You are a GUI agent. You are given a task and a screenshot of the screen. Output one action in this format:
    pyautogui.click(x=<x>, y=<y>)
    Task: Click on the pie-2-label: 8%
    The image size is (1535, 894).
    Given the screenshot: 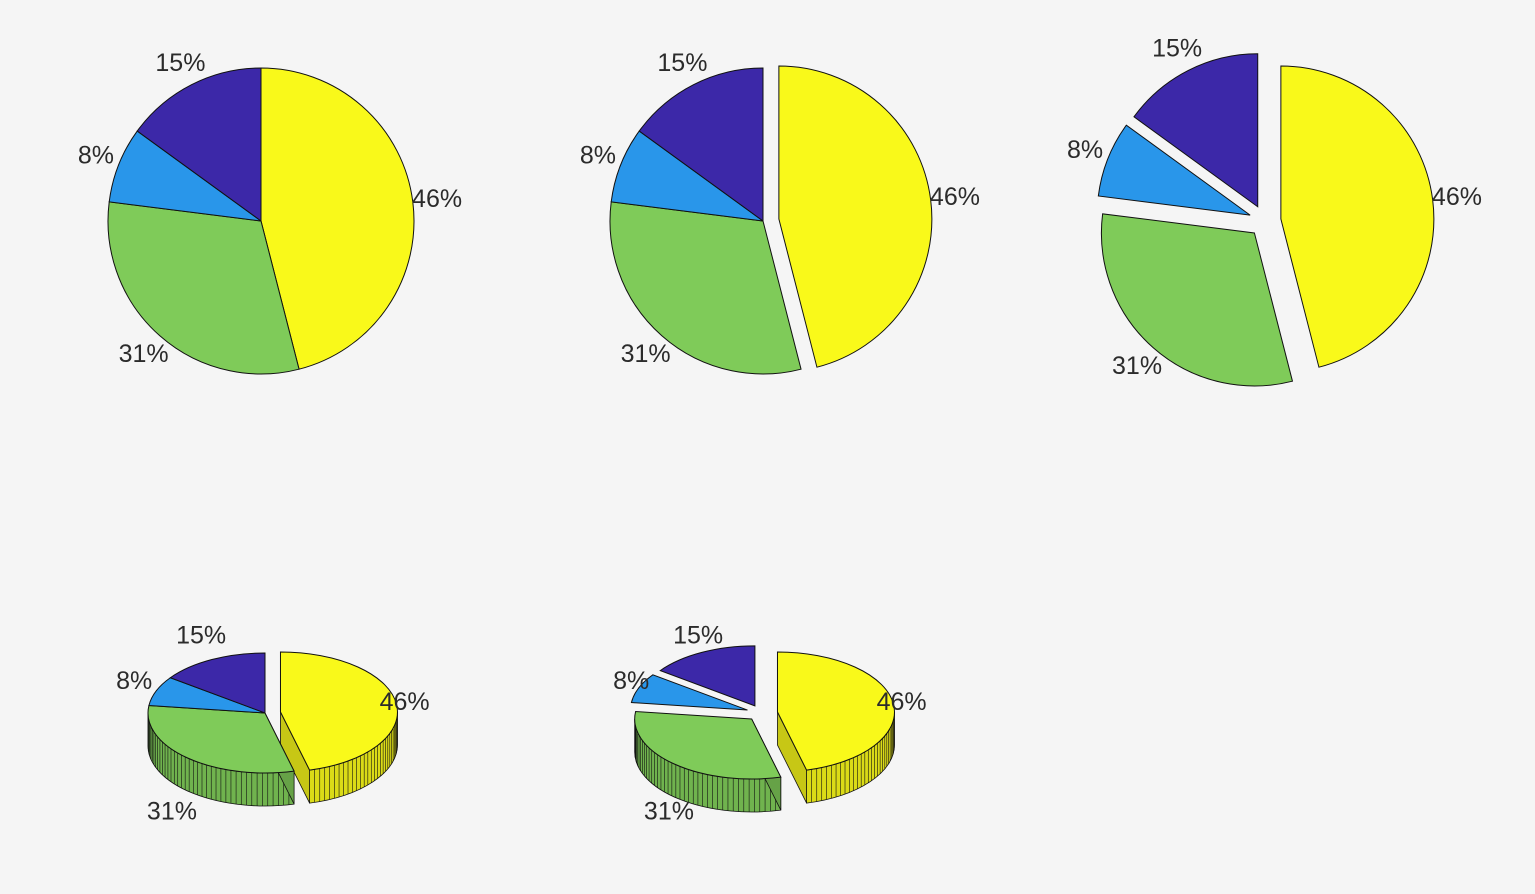 What is the action you would take?
    pyautogui.click(x=598, y=156)
    